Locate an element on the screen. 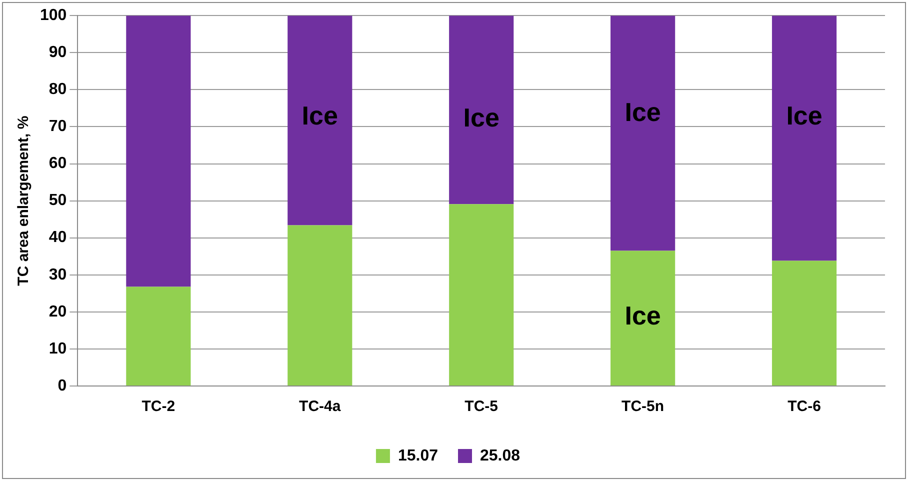  y-tick-label: 40 is located at coordinates (57, 237).